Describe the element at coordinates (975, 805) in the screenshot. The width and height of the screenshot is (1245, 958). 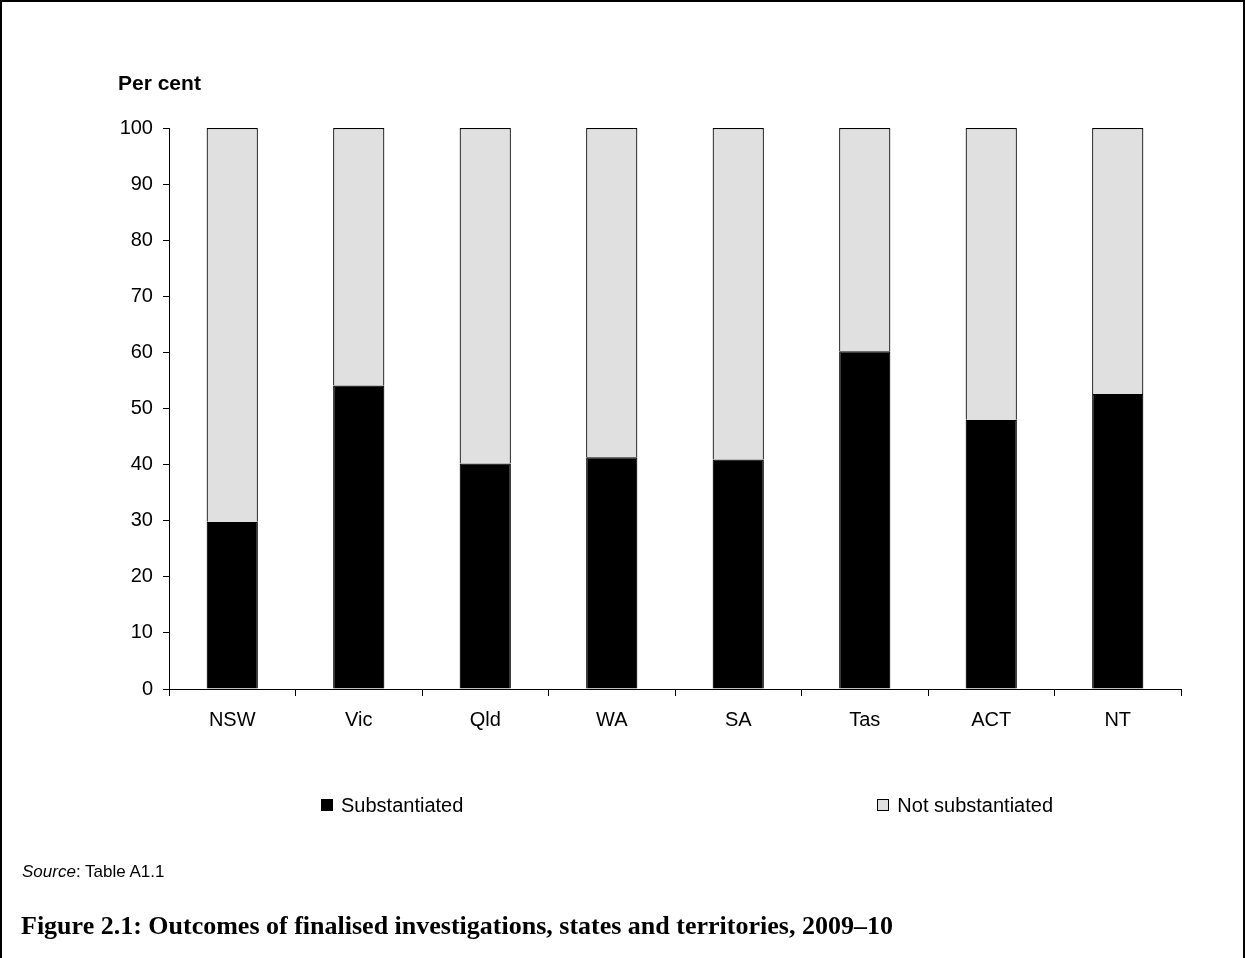
I see `legend-label: Not substantiated` at that location.